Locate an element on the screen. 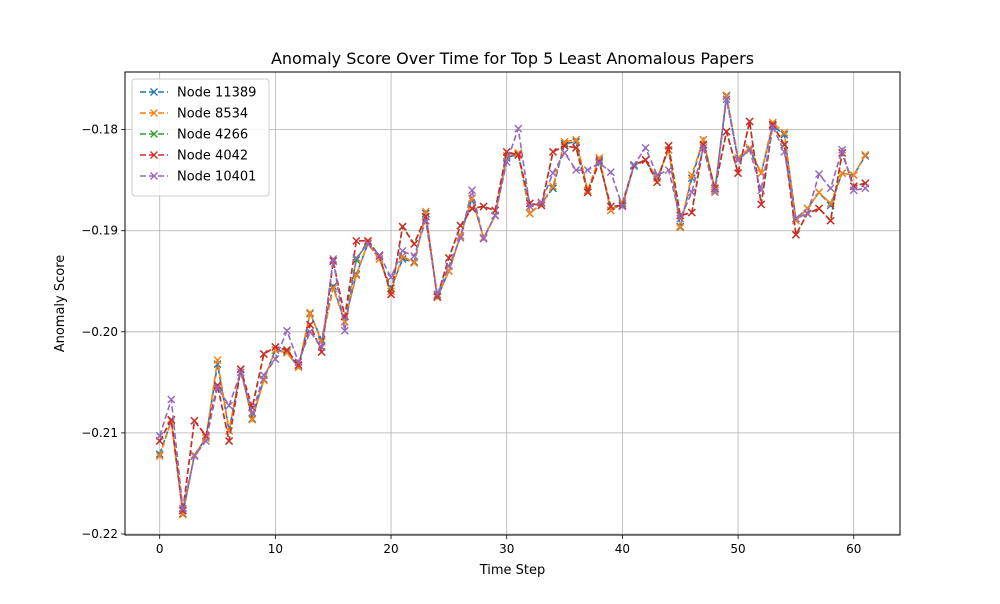  y-tick-label: −0.22 is located at coordinates (99, 534).